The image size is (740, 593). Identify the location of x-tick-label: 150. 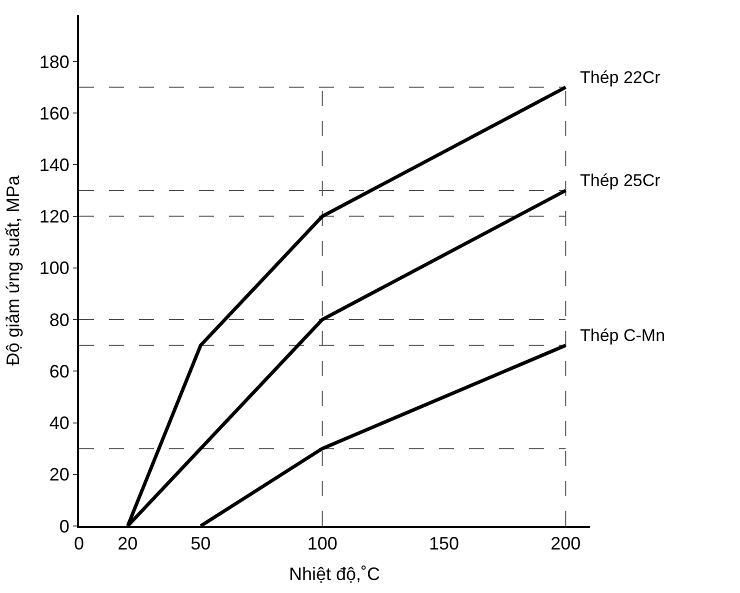
(444, 544).